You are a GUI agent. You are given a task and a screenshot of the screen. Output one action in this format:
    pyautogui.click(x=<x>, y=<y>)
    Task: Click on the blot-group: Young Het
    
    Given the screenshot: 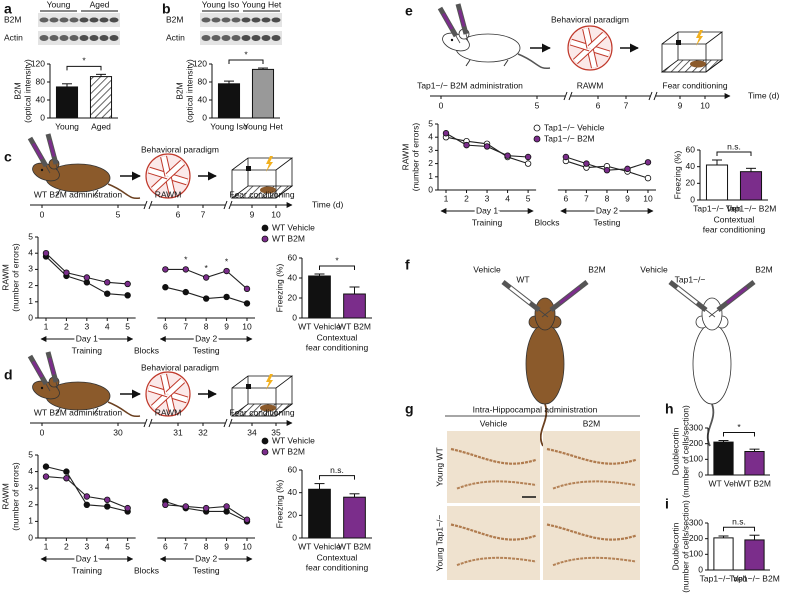 What is the action you would take?
    pyautogui.click(x=262, y=4)
    